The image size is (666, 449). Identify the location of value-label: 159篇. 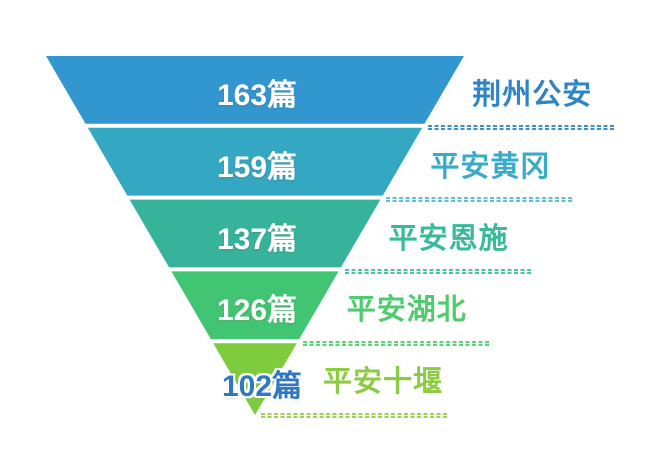
(257, 167).